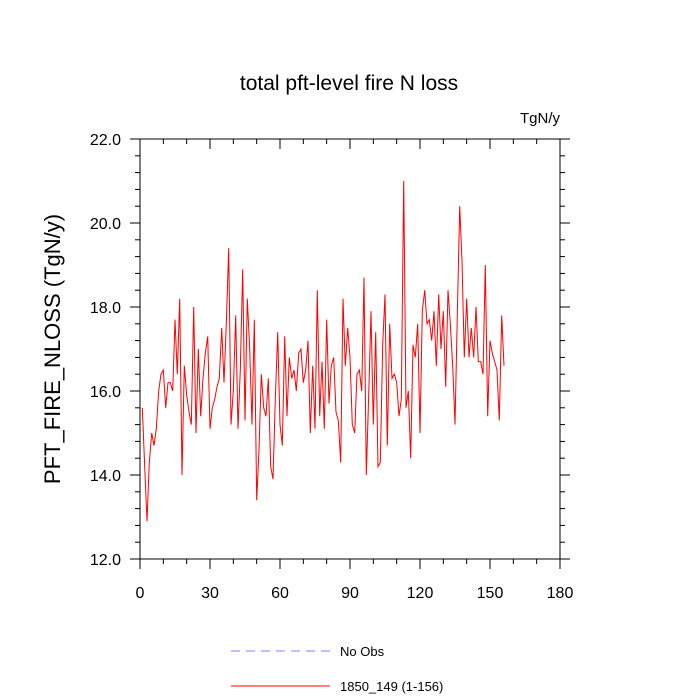 Image resolution: width=700 pixels, height=700 pixels. Describe the element at coordinates (52, 349) in the screenshot. I see `y-axis-label: PFT_FIRE_NLOSS (TgN/y)` at that location.